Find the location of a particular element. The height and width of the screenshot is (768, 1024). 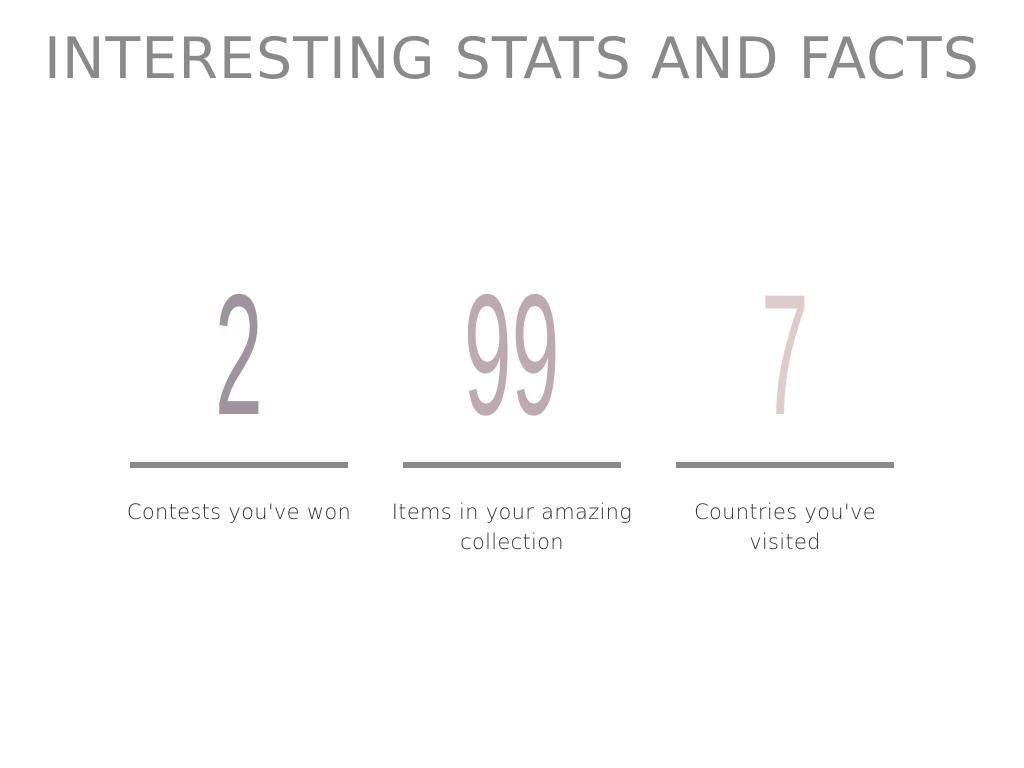

stat-number: 99 is located at coordinates (512, 355).